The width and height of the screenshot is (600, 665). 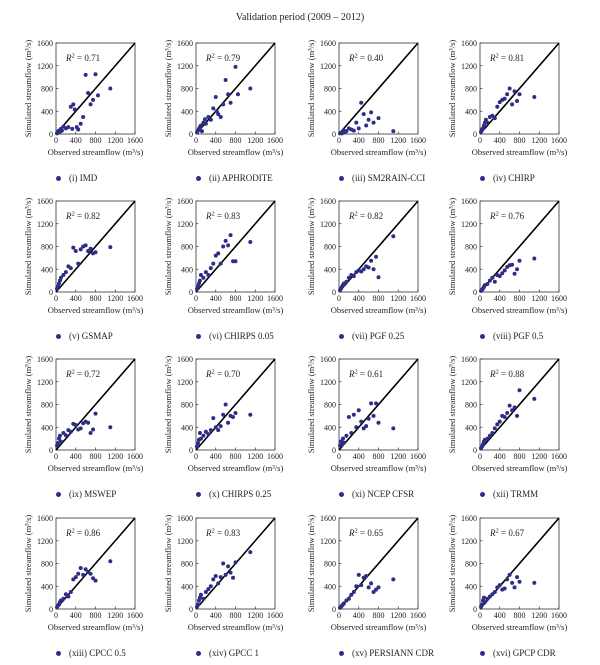 What do you see at coordinates (358, 178) in the screenshot?
I see `panel-caption: (iii) SM2RAIN-CCI` at bounding box center [358, 178].